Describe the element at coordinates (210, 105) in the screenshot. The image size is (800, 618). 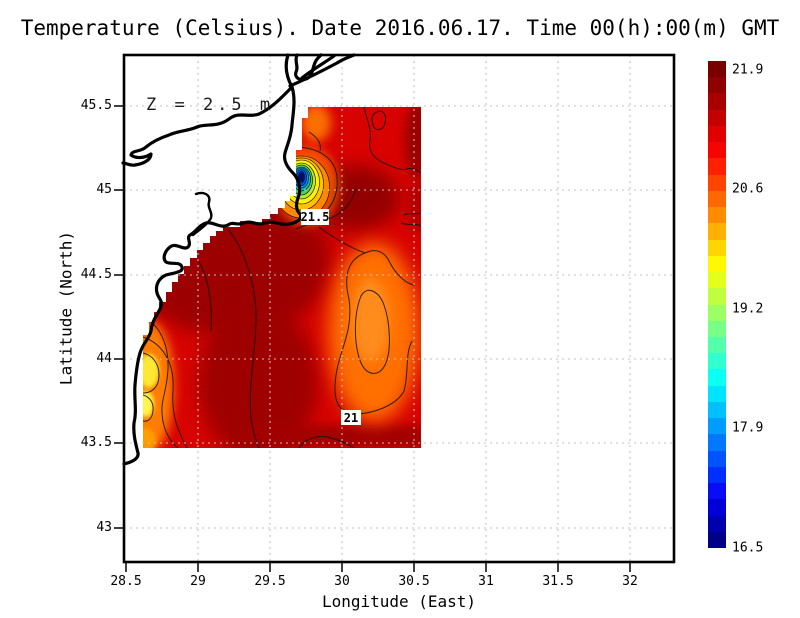
I see `depth-annotation: Z = 2.5 m` at that location.